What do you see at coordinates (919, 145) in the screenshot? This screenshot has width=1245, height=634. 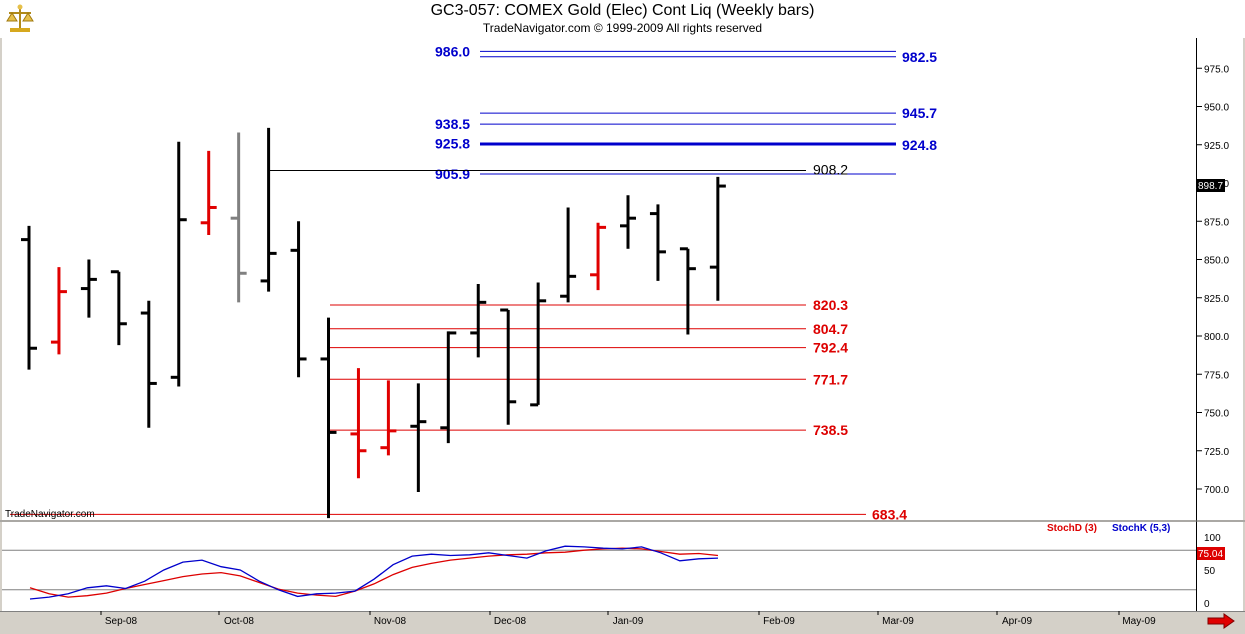 I see `resistance-level-label: 924.8` at bounding box center [919, 145].